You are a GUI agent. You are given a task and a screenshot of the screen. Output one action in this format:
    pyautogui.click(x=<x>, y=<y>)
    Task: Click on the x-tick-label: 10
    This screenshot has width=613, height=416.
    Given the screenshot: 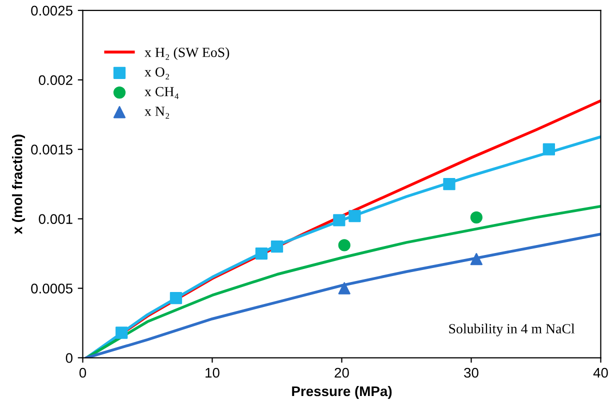 What is the action you would take?
    pyautogui.click(x=213, y=373)
    